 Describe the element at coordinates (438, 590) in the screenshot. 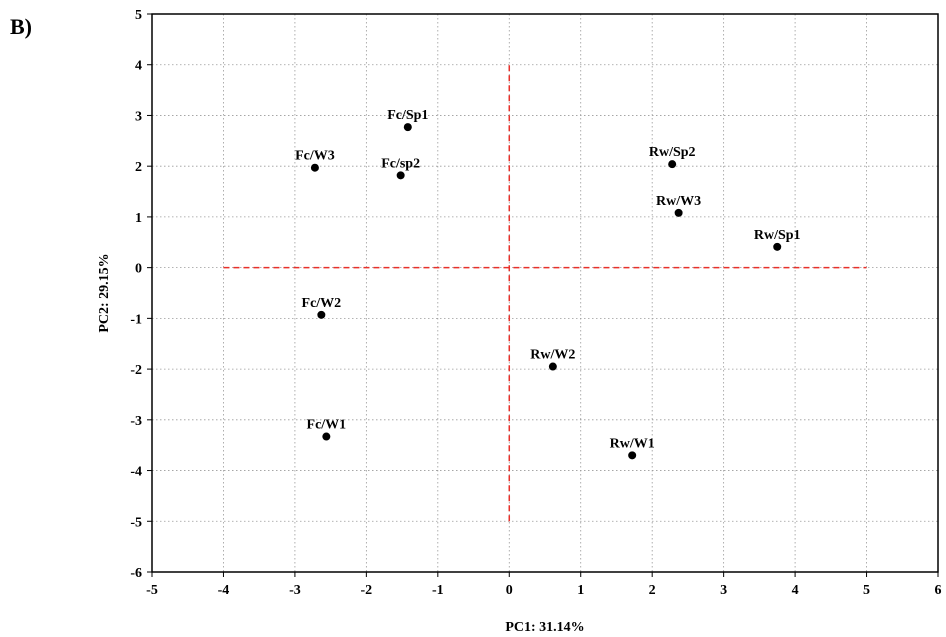

I see `x-tick-label: -1` at that location.